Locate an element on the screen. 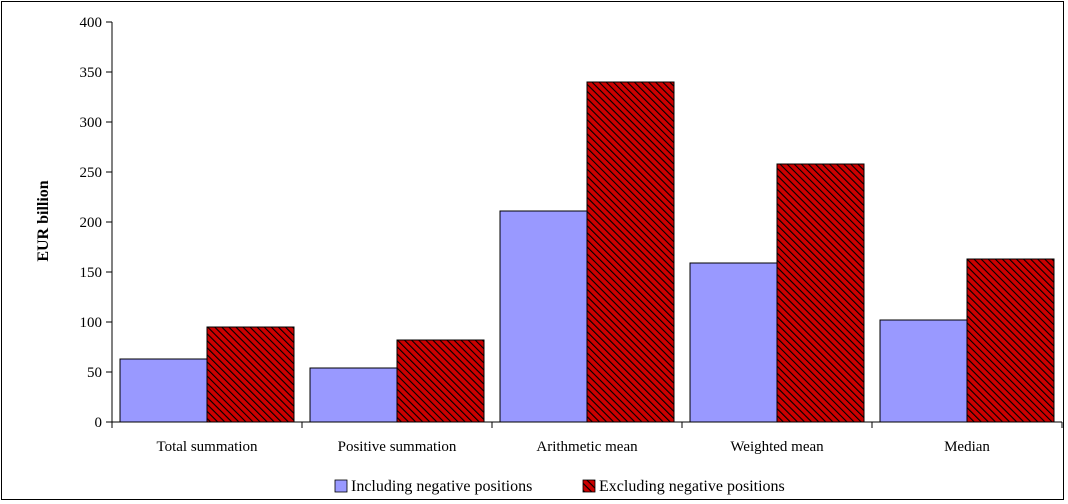 This screenshot has width=1068, height=504. y-tick-label: 150 is located at coordinates (91, 273).